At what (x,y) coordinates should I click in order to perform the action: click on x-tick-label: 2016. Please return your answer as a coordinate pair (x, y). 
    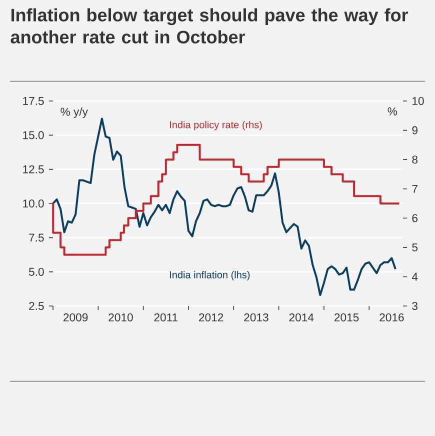
    Looking at the image, I should click on (392, 317).